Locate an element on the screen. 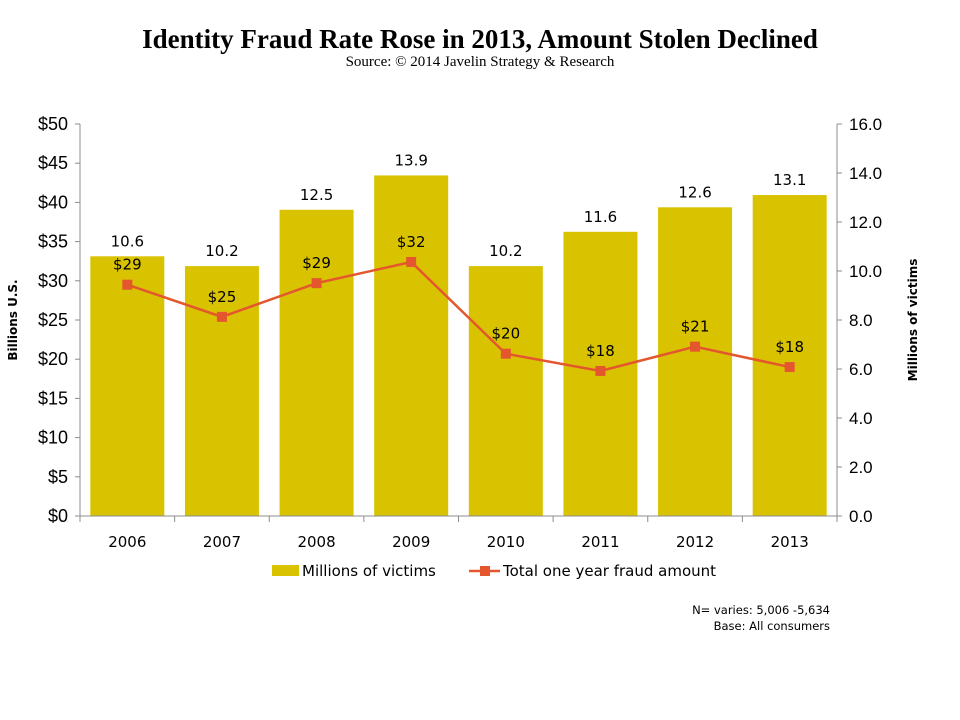 The width and height of the screenshot is (960, 720). bar-2009 is located at coordinates (411, 345).